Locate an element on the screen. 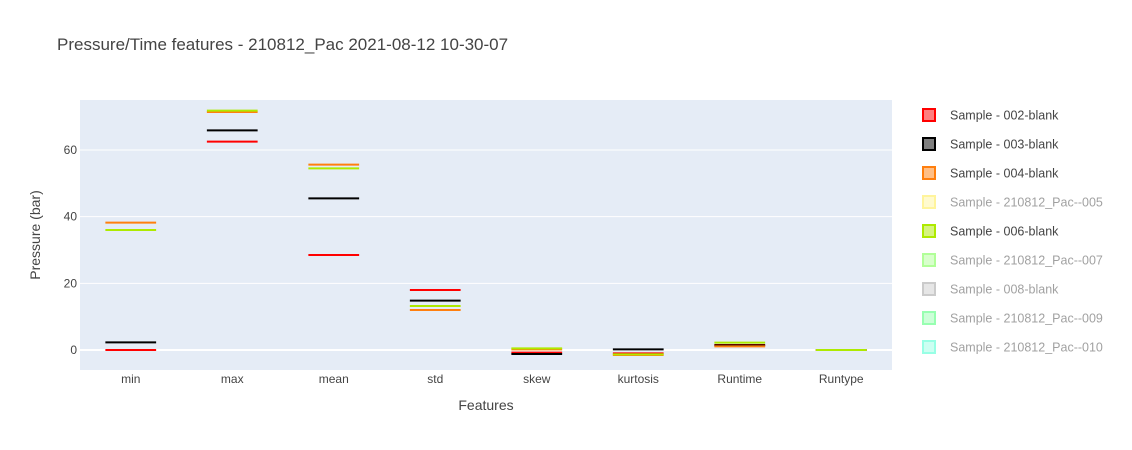 This screenshot has height=450, width=1132. legend-item-5: Sample - 210812_Pac--007 is located at coordinates (1012, 260).